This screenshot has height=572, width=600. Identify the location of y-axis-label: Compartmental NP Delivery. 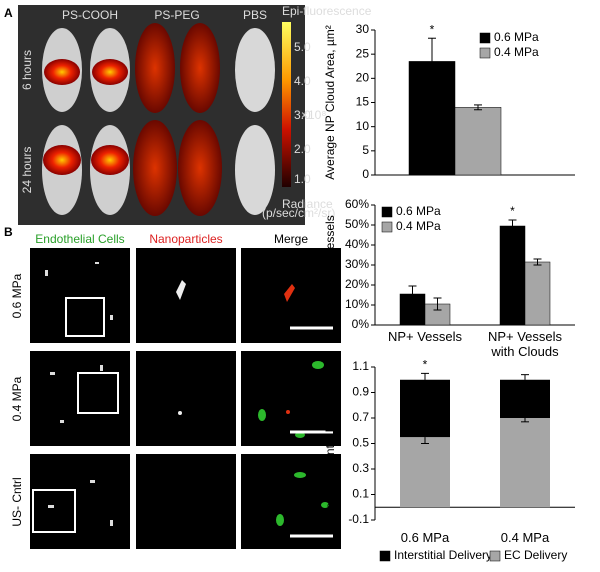
(330, 443).